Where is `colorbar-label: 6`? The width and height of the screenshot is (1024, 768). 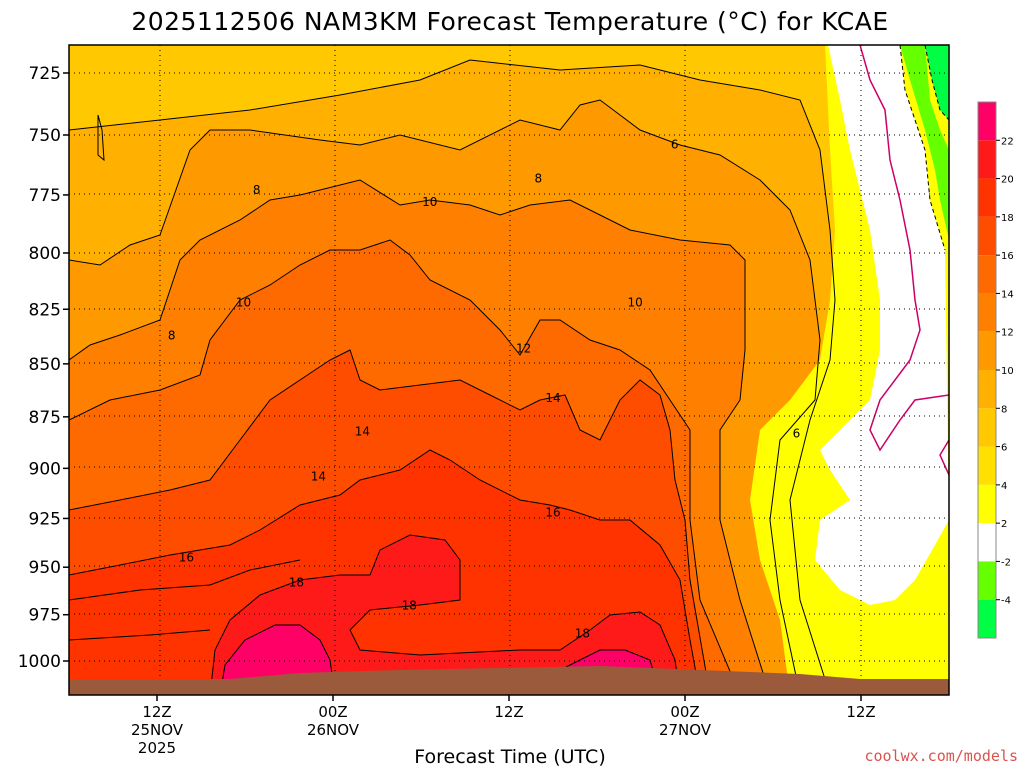
colorbar-label: 6 is located at coordinates (1004, 448).